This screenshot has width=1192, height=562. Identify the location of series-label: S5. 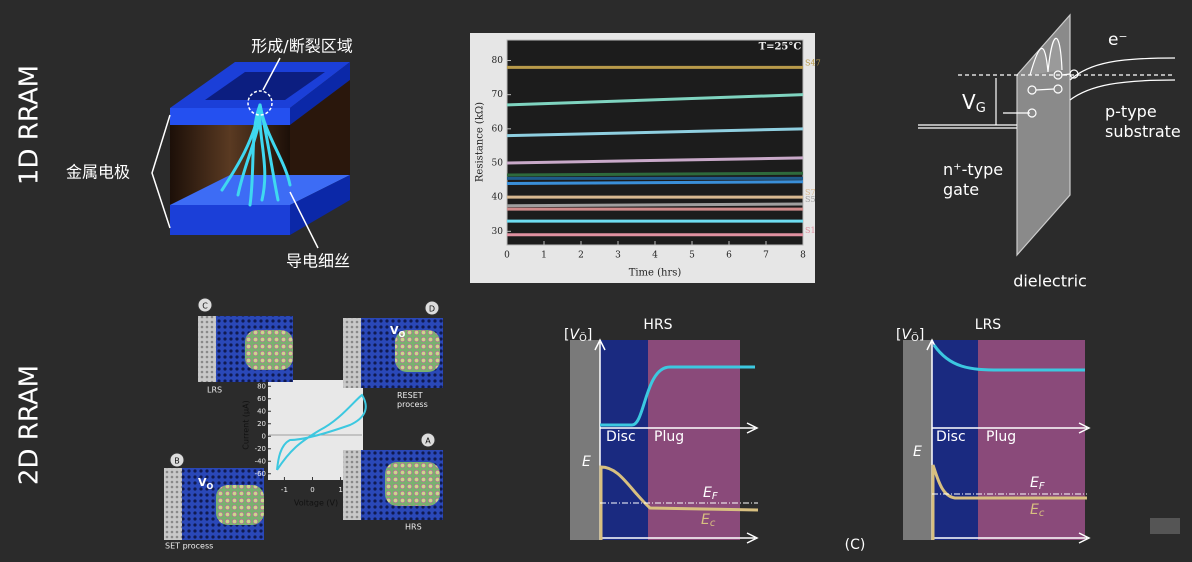
(810, 199).